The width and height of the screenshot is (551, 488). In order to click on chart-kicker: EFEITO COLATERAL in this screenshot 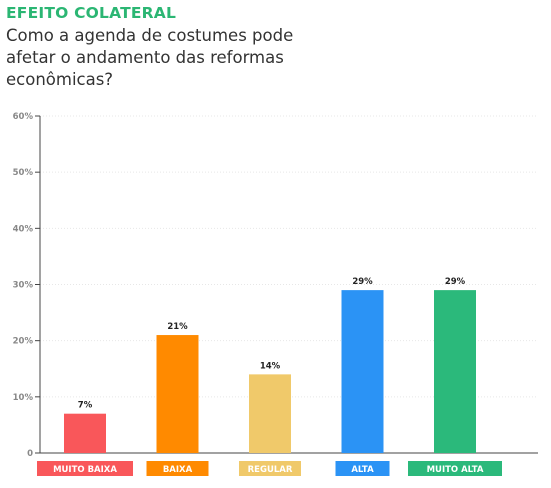, I will do `click(91, 13)`.